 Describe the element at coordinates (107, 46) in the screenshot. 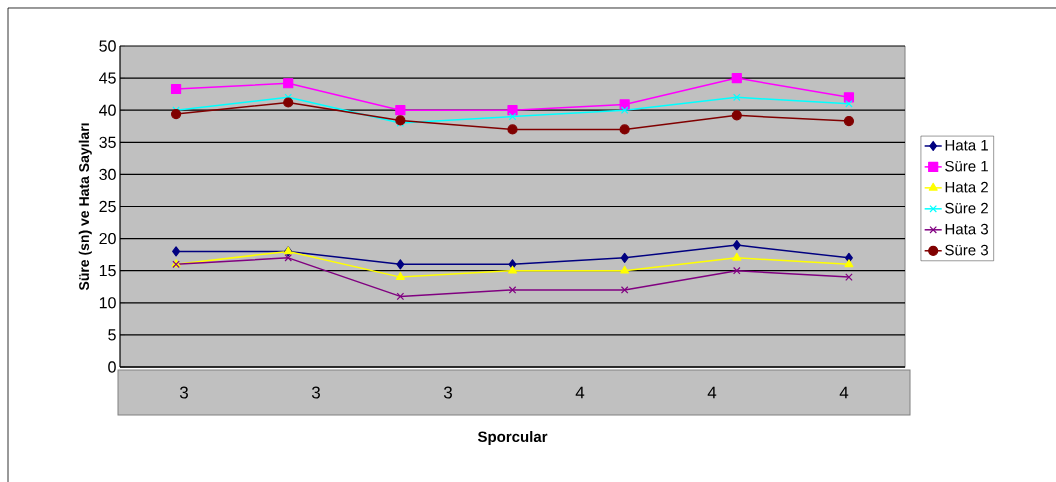

I see `y-tick-label: 50` at that location.